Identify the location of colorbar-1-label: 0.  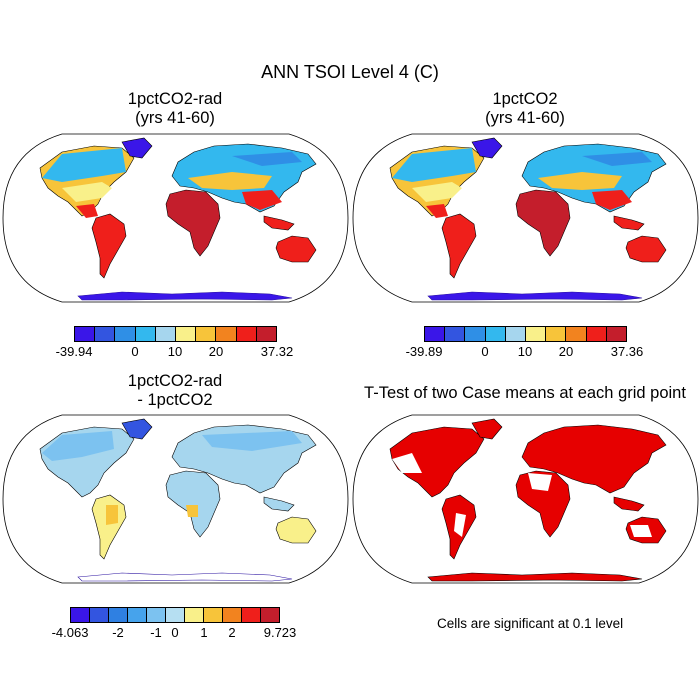
(135, 351).